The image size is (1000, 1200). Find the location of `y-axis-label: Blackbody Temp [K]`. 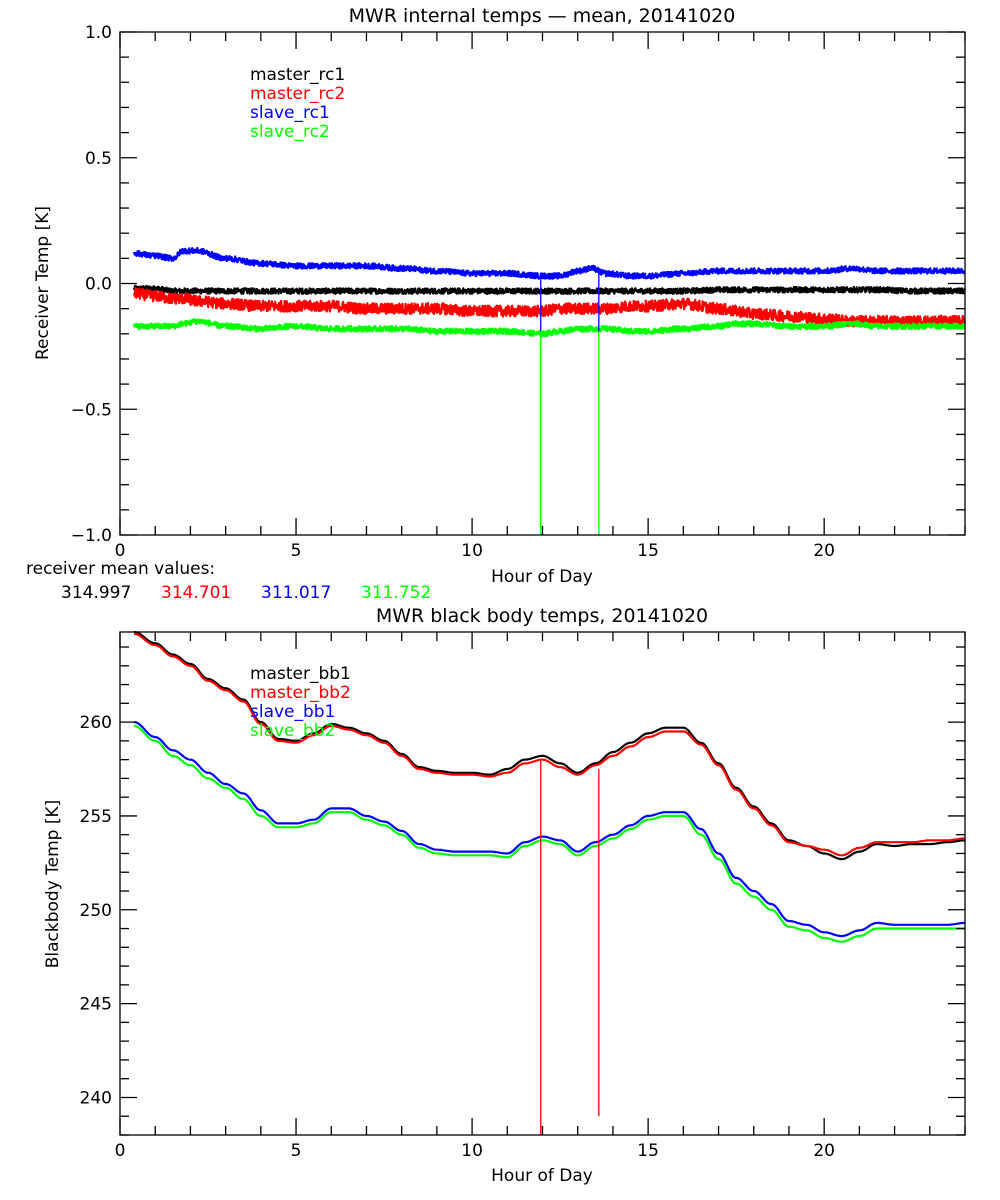

y-axis-label: Blackbody Temp [K] is located at coordinates (53, 884).